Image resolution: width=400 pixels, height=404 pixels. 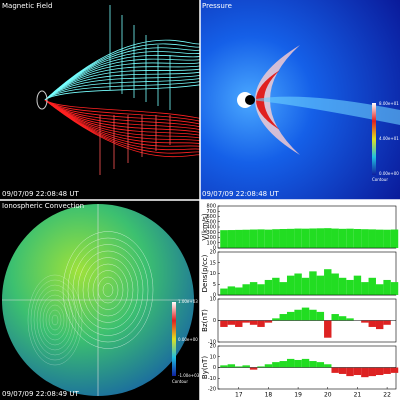 I want to click on colorbar-label: -1.00e+03, so click(x=189, y=375).